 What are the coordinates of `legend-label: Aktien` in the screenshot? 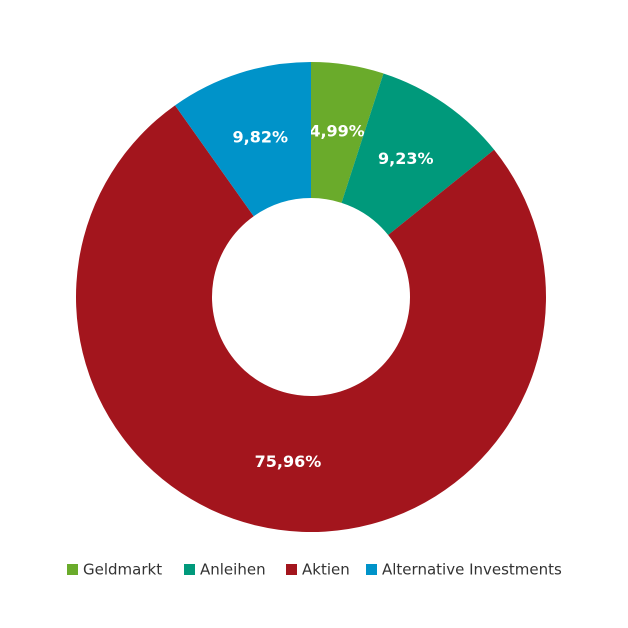 It's located at (326, 570).